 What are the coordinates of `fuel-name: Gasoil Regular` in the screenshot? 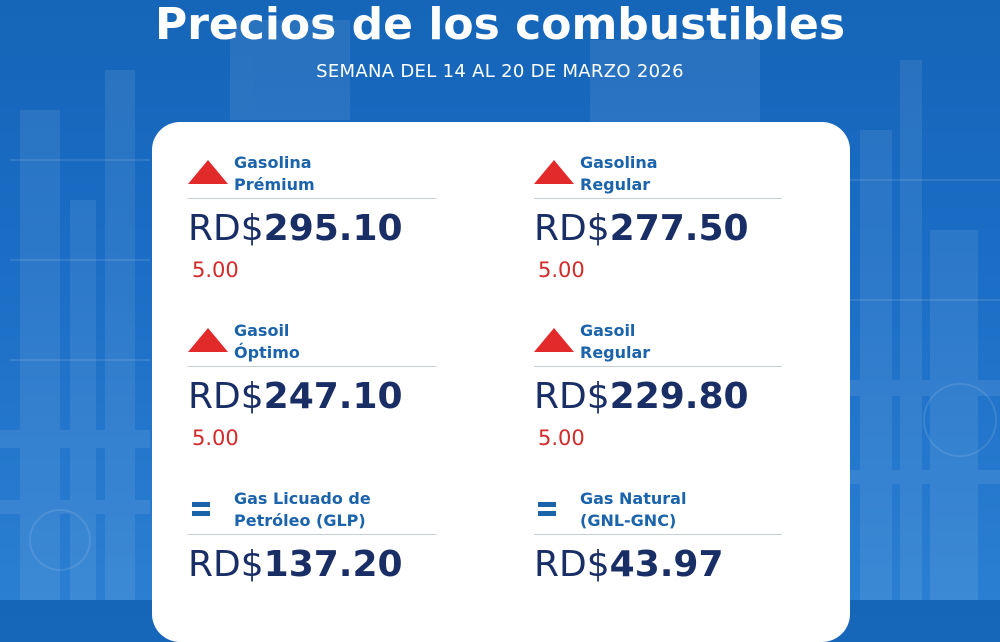 It's located at (690, 342).